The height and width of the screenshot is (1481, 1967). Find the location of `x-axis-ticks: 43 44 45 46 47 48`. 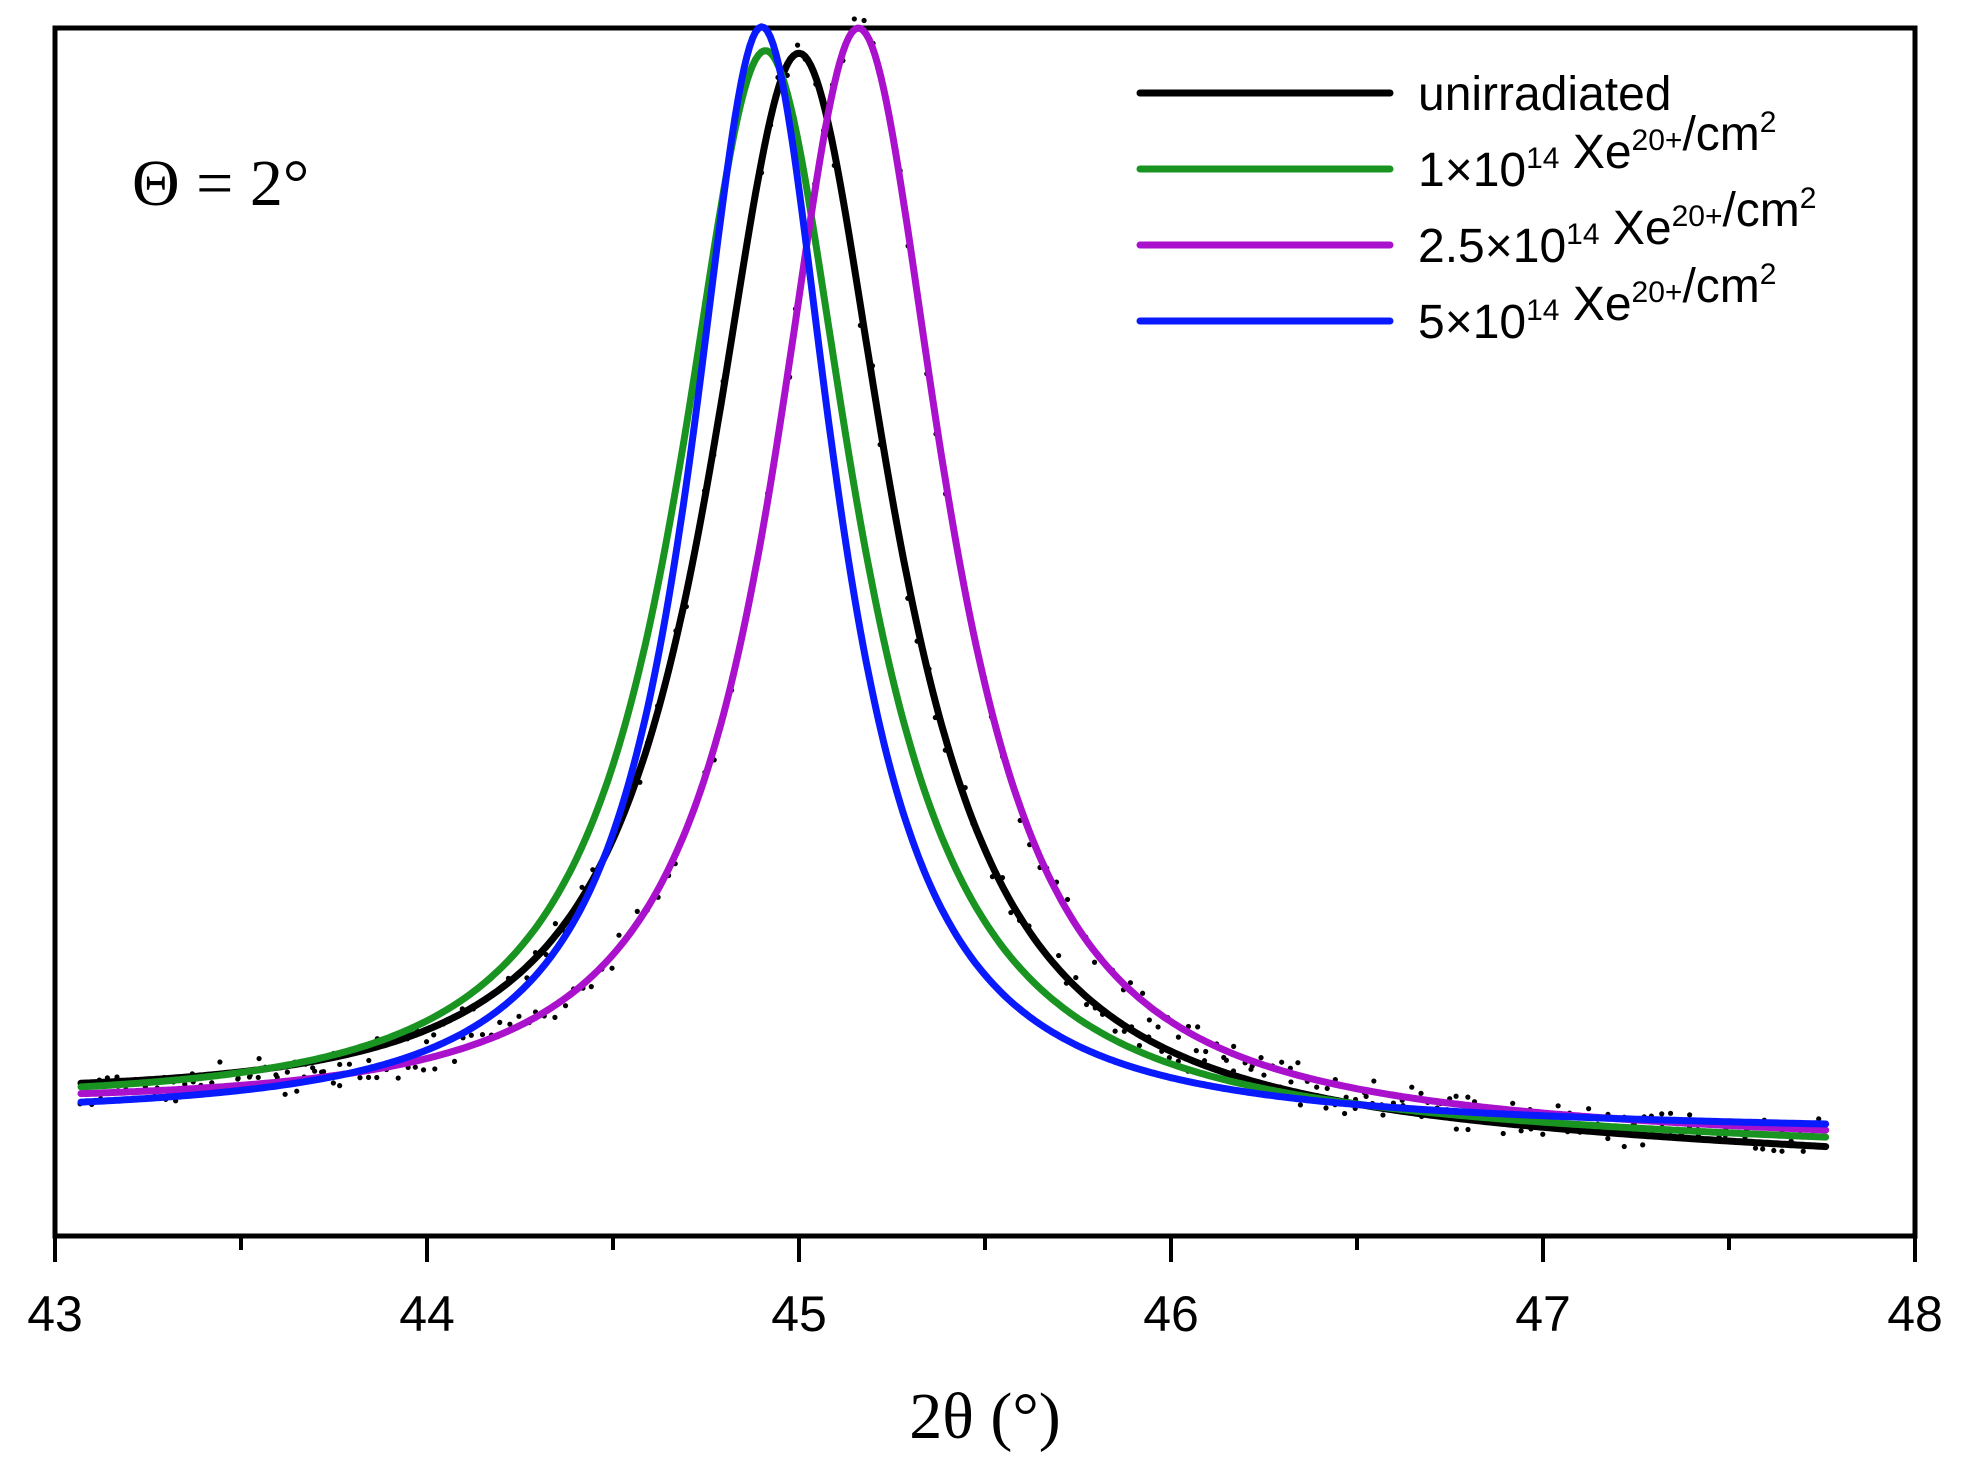

x-axis-ticks: 43 44 45 46 47 48 is located at coordinates (985, 1289).